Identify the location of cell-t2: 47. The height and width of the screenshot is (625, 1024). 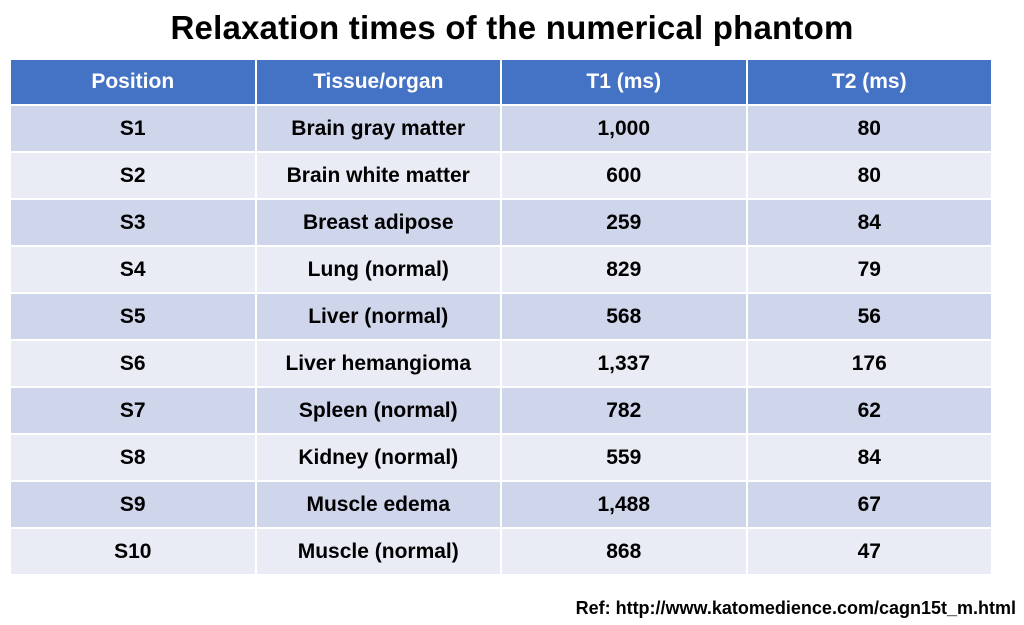
(869, 551).